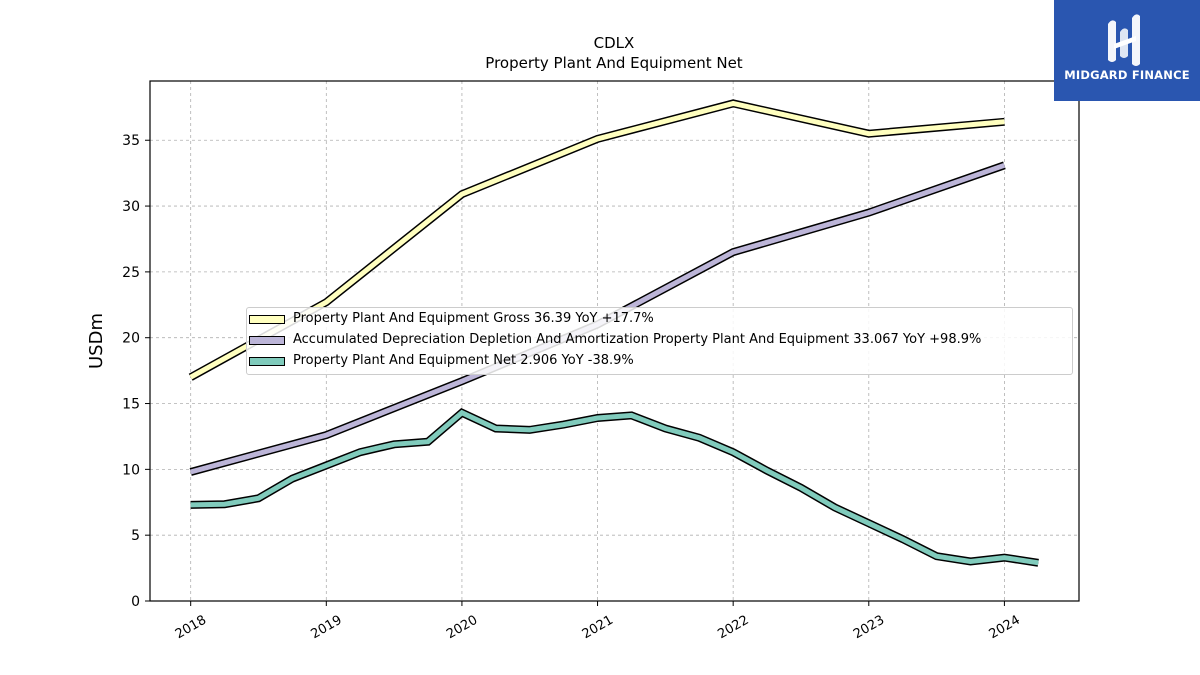 The height and width of the screenshot is (675, 1200). What do you see at coordinates (614, 43) in the screenshot?
I see `chart-title: CDLX` at bounding box center [614, 43].